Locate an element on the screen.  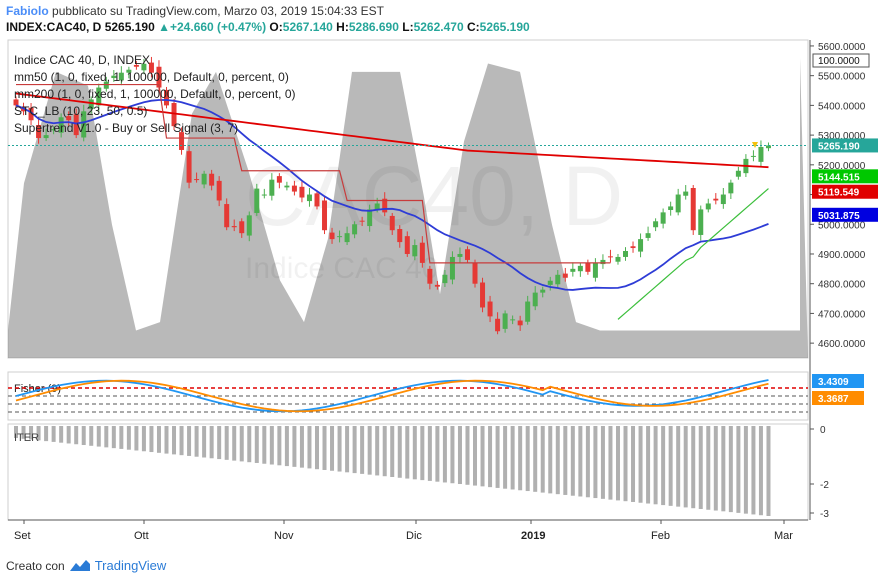
fisher-badge-label: 3.4309 is located at coordinates (833, 382).